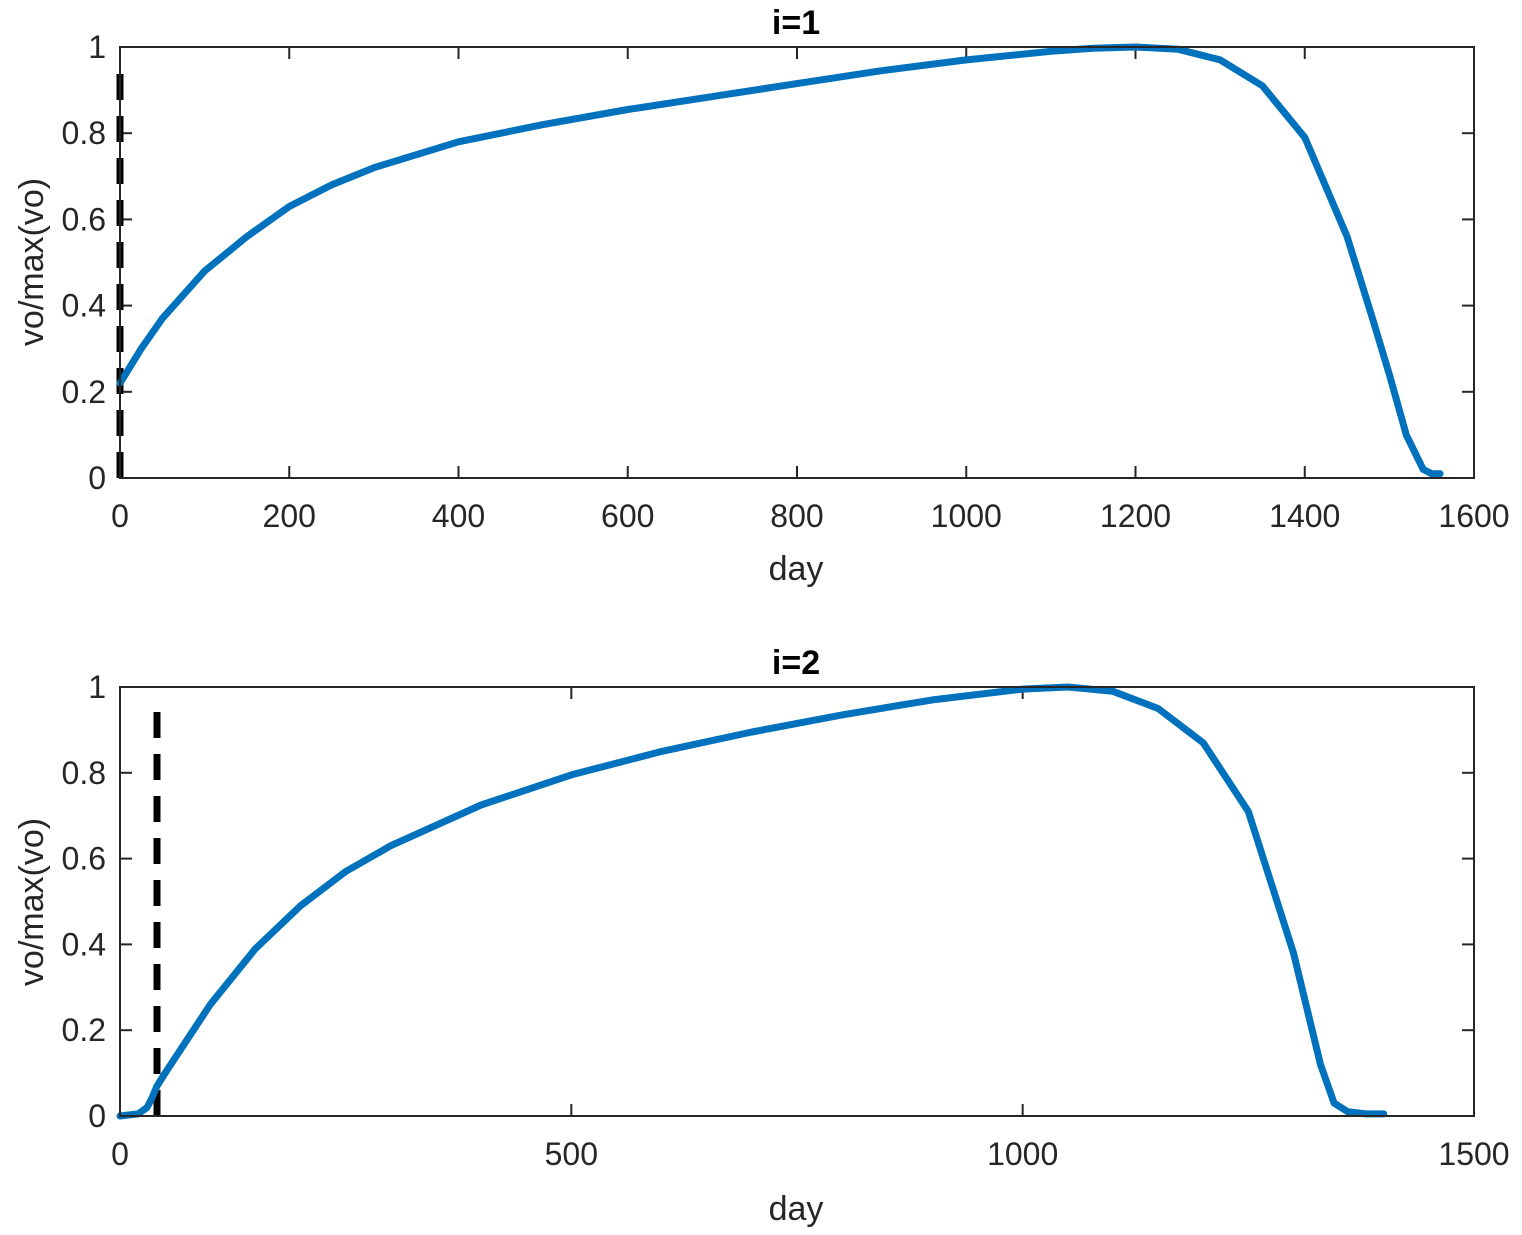  Describe the element at coordinates (1473, 1154) in the screenshot. I see `x-tick-label: 1500` at that location.